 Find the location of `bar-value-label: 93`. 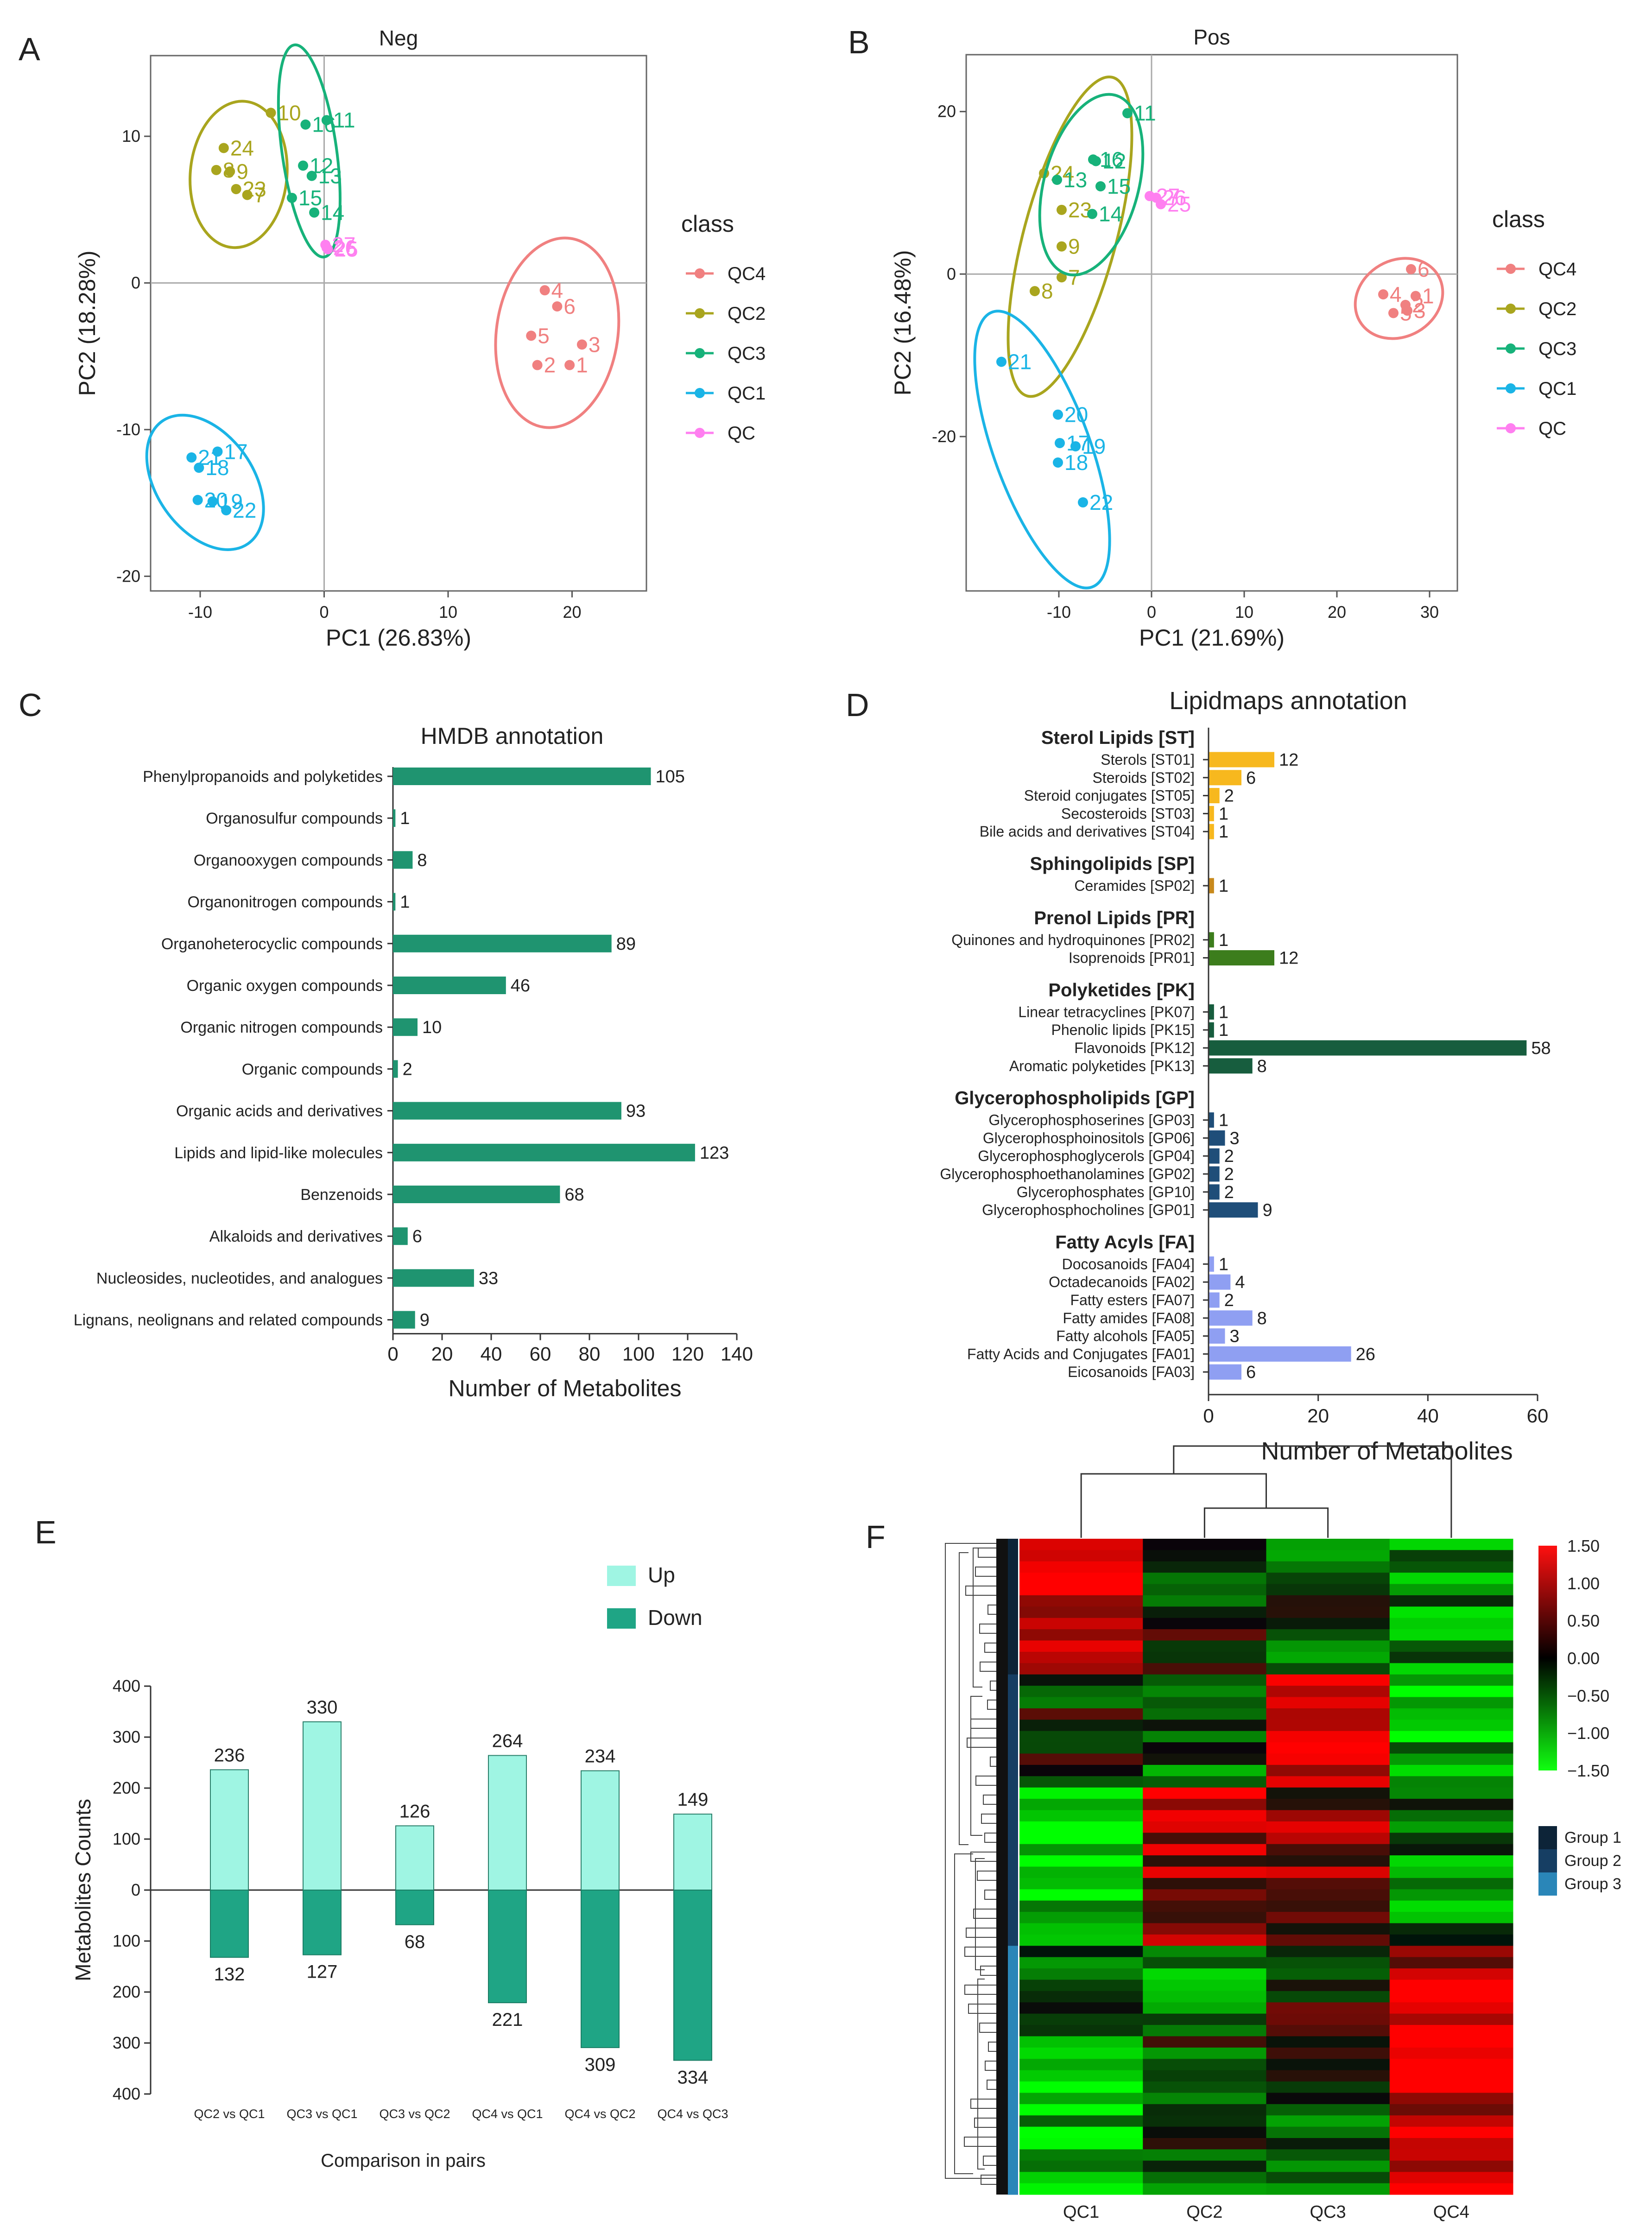

bar-value-label: 93 is located at coordinates (636, 1111).